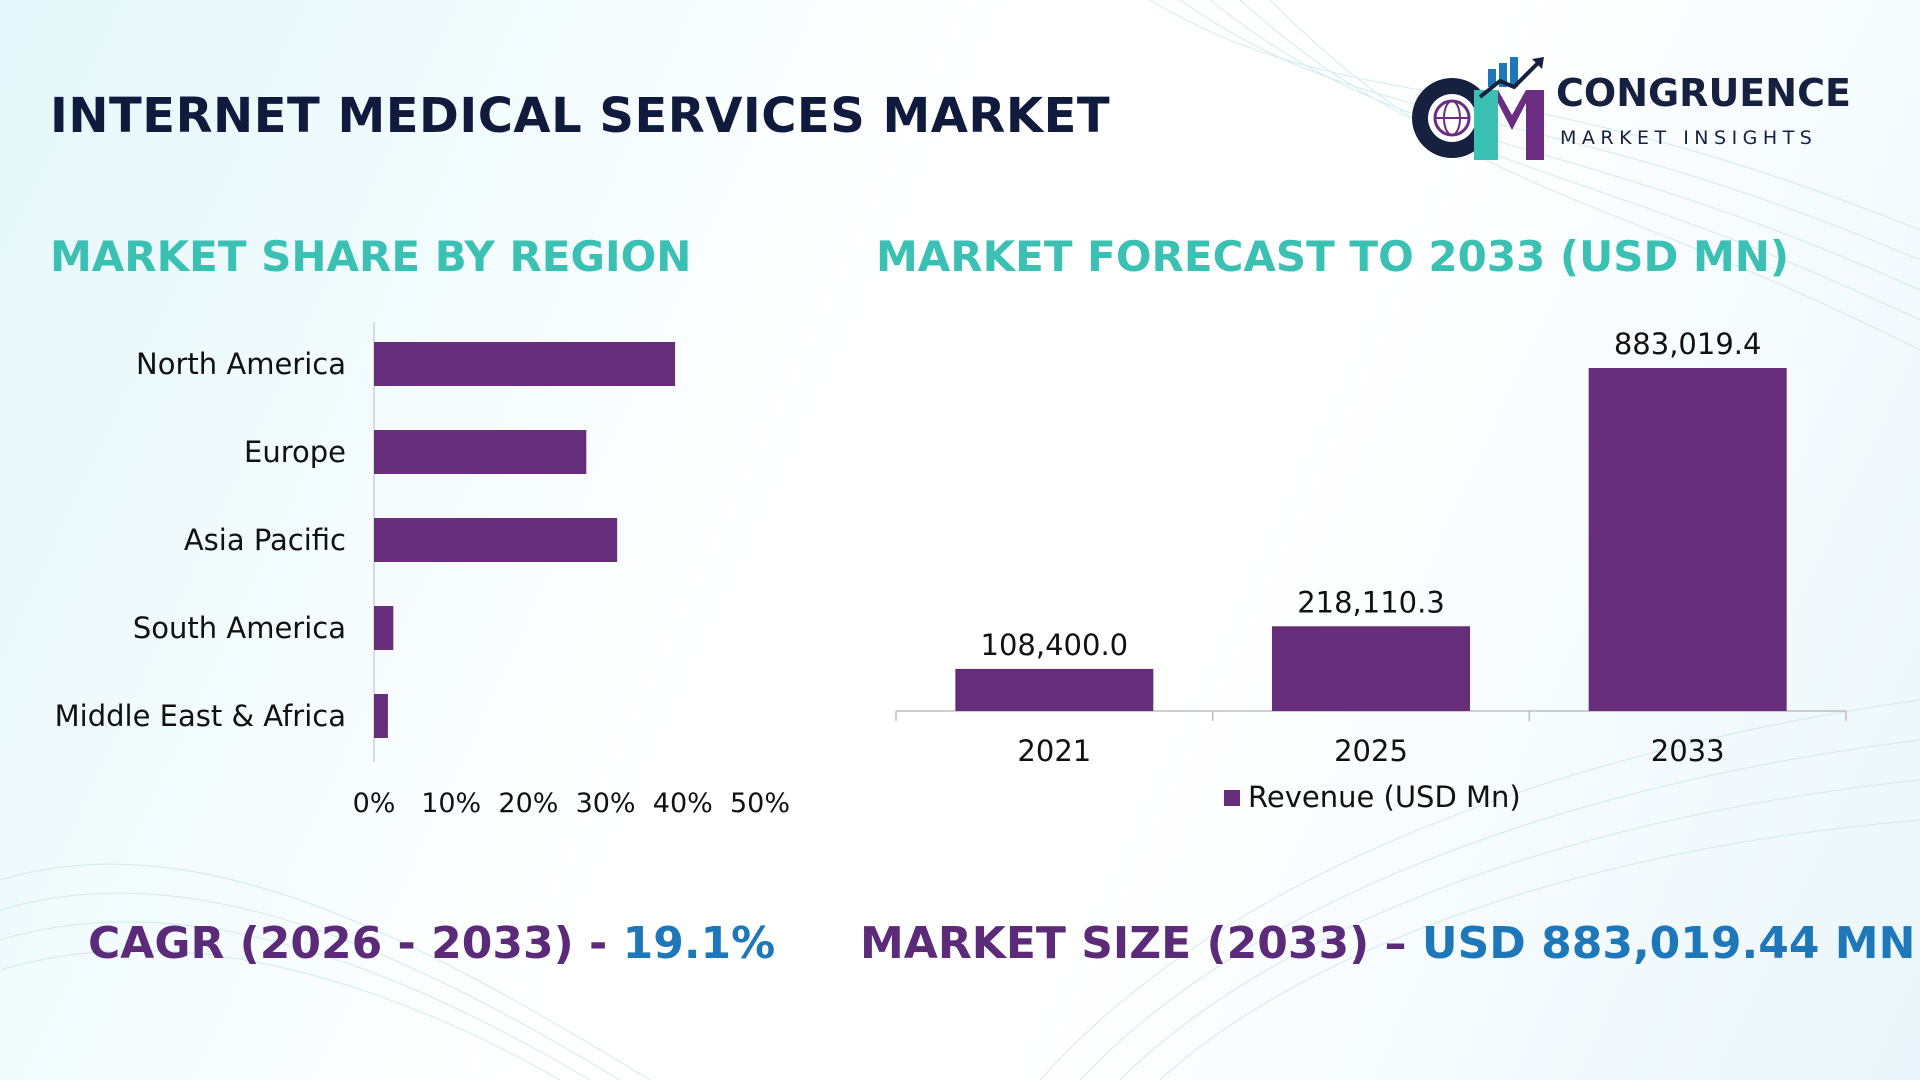 The image size is (1920, 1080). I want to click on forecast-section-title: MARKET FORECAST TO 2033 (USD MN), so click(1333, 256).